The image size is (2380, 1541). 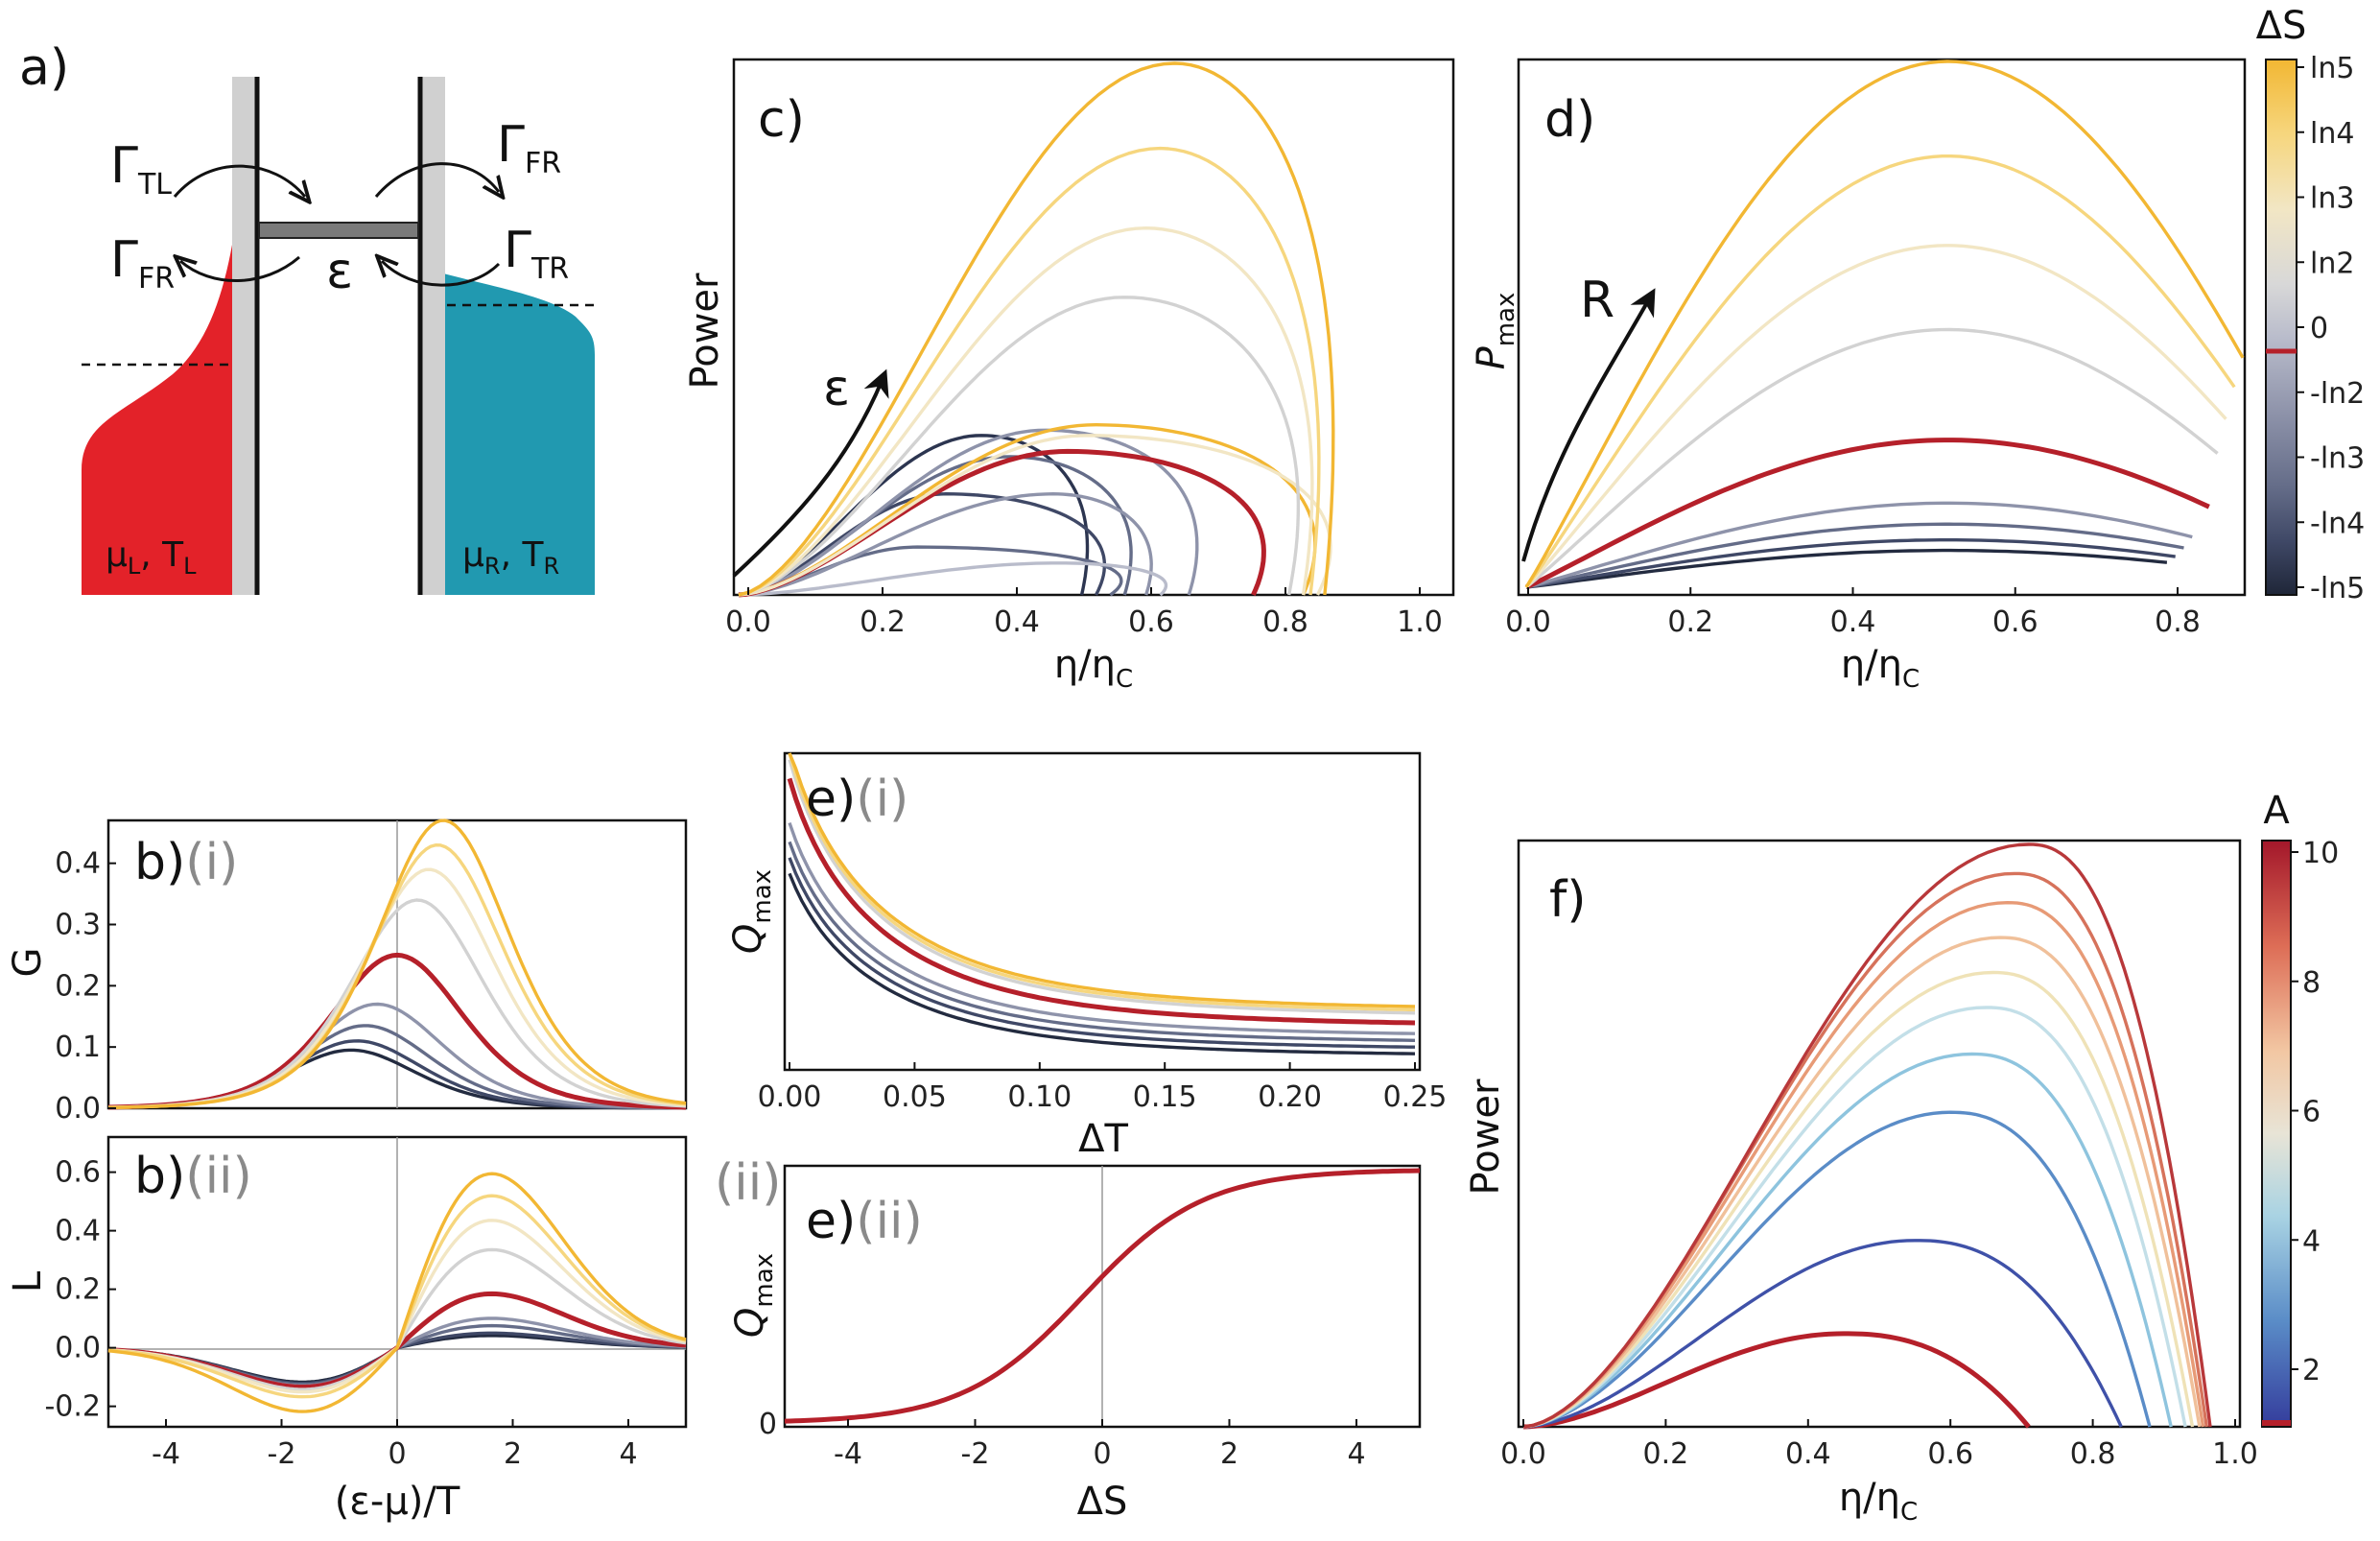 What do you see at coordinates (752, 911) in the screenshot?
I see `y-axis-label-ei: Qmax` at bounding box center [752, 911].